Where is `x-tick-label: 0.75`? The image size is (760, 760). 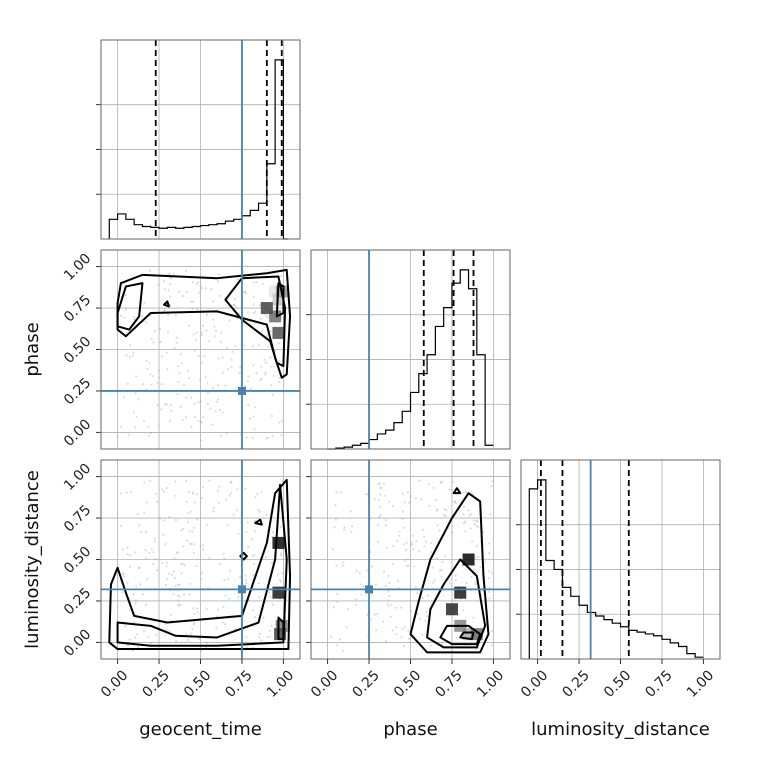
x-tick-label: 0.75 is located at coordinates (238, 683).